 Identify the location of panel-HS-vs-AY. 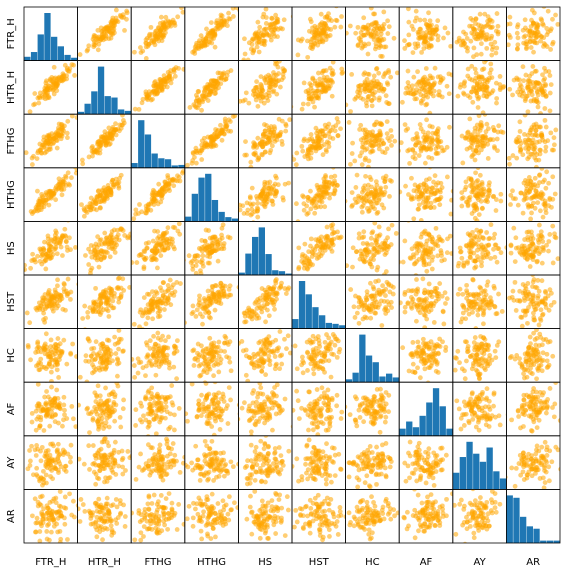
(479, 248).